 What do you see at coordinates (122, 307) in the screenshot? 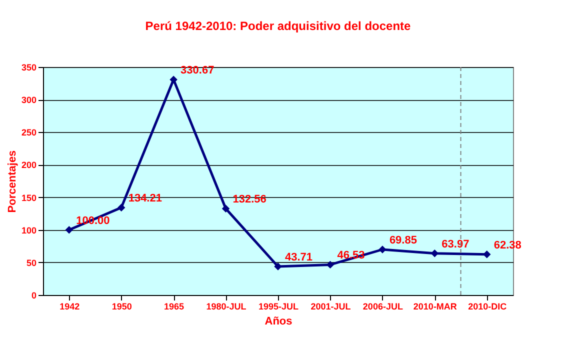
I see `x-tick-label: 1950` at bounding box center [122, 307].